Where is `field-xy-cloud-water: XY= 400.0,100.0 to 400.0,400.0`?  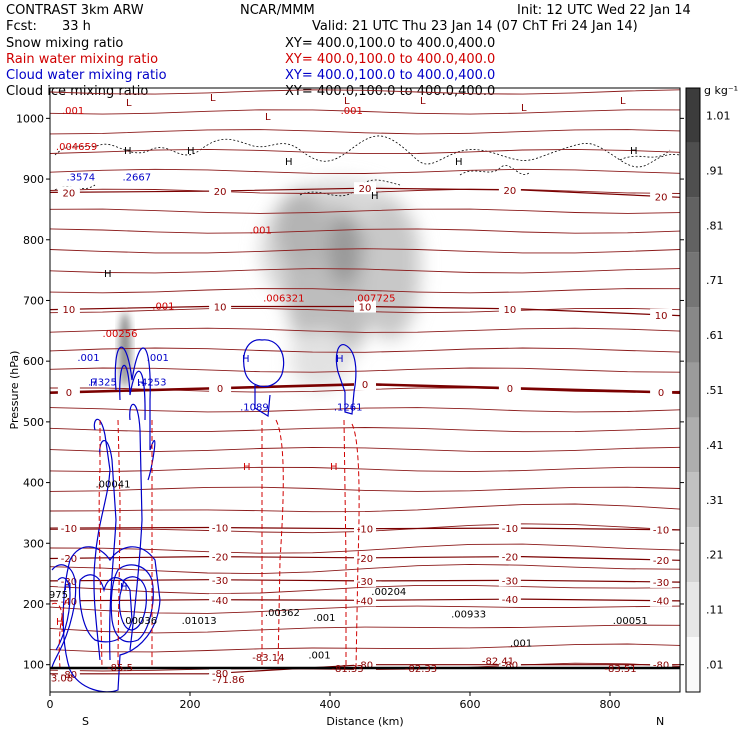
field-xy-cloud-water: XY= 400.0,100.0 to 400.0,400.0 is located at coordinates (390, 75).